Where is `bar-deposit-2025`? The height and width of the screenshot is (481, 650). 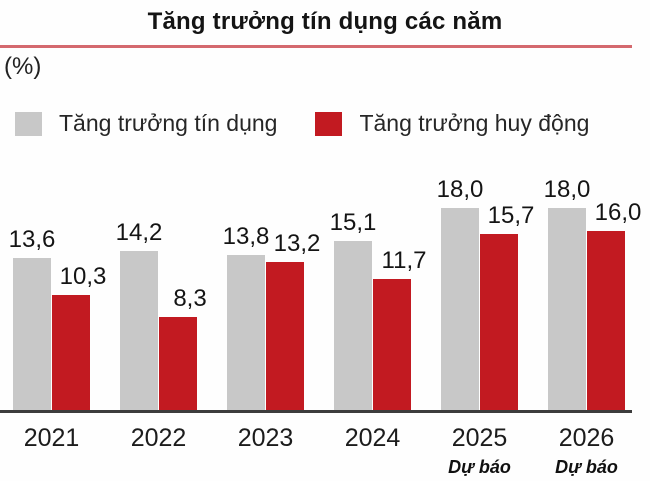
bar-deposit-2025 is located at coordinates (499, 322).